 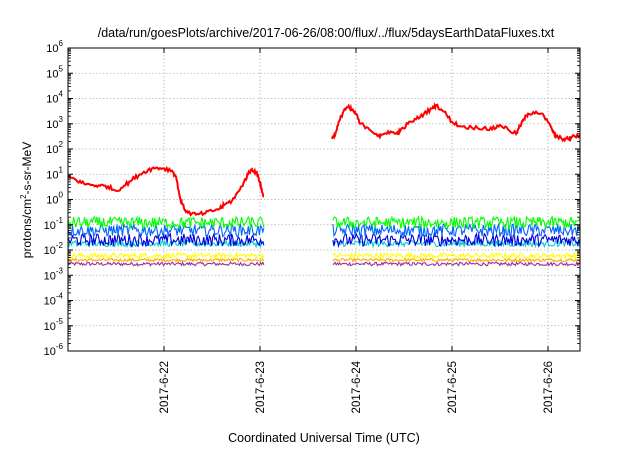 I want to click on x-tick-label: 2017-6-26, so click(x=549, y=387).